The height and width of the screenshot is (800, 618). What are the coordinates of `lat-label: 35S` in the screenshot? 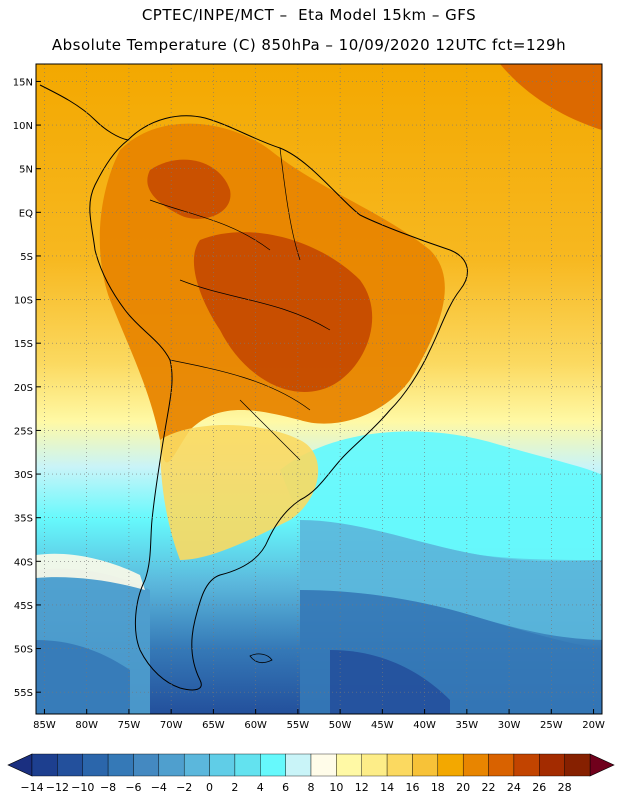 It's located at (23, 519).